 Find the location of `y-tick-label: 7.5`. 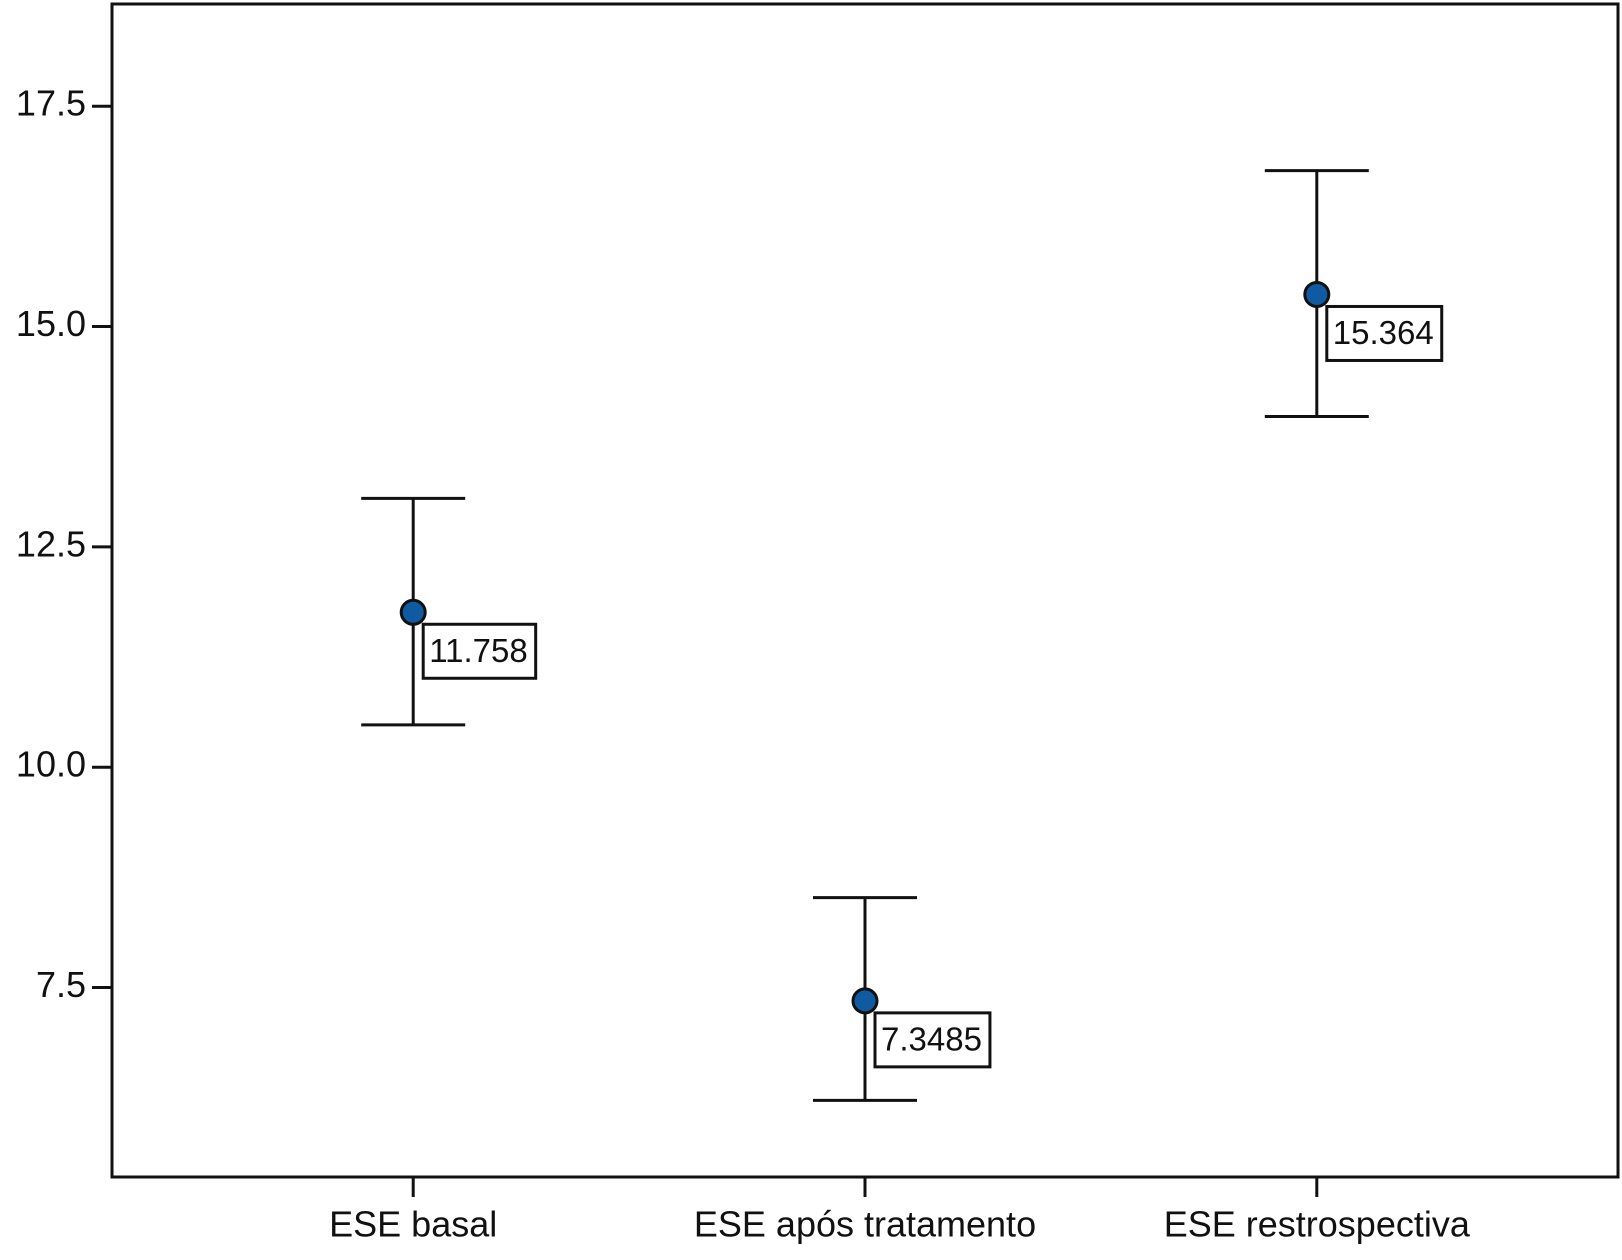

y-tick-label: 7.5 is located at coordinates (61, 984).